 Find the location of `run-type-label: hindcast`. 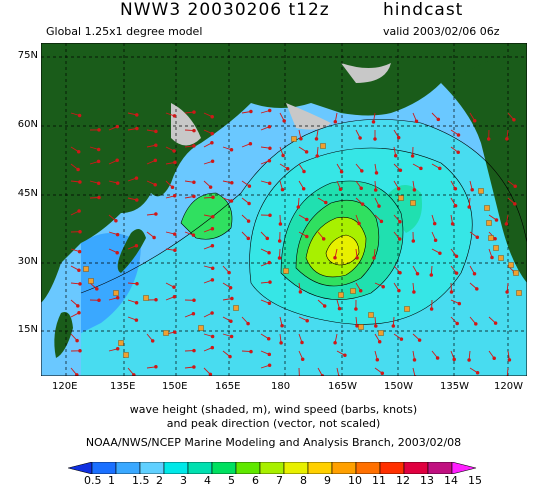

run-type-label: hindcast is located at coordinates (423, 10).